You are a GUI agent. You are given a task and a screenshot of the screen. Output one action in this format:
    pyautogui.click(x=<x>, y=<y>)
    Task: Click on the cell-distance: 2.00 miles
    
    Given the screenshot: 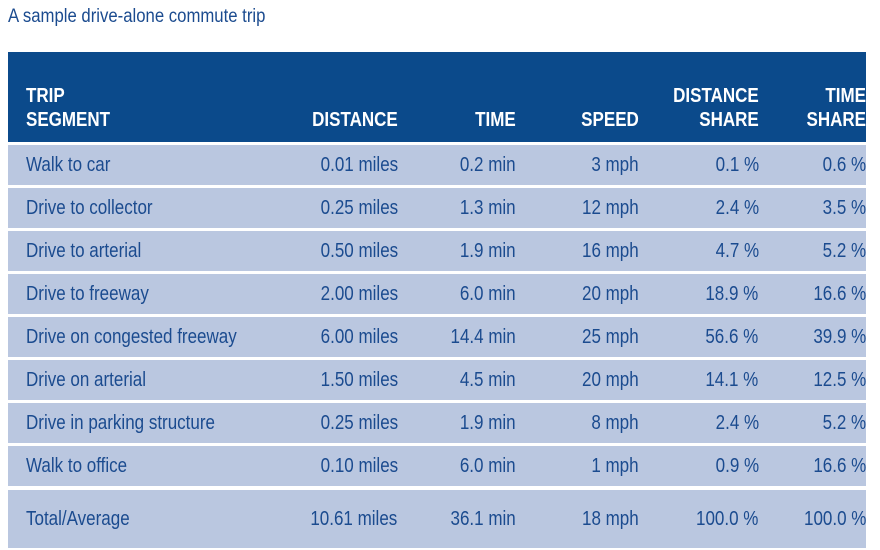 What is the action you would take?
    pyautogui.click(x=335, y=292)
    